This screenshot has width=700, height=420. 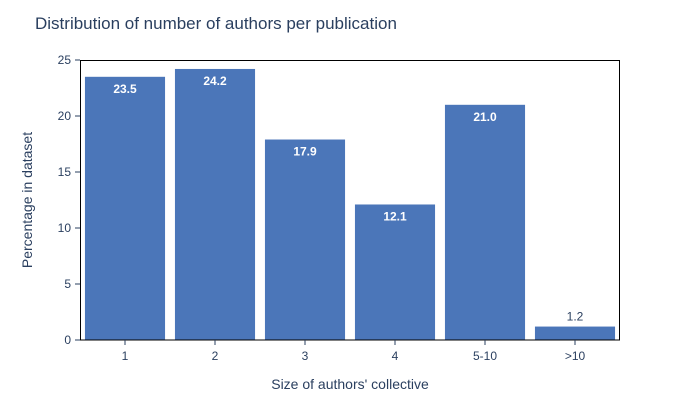 What do you see at coordinates (575, 333) in the screenshot?
I see `bar->10` at bounding box center [575, 333].